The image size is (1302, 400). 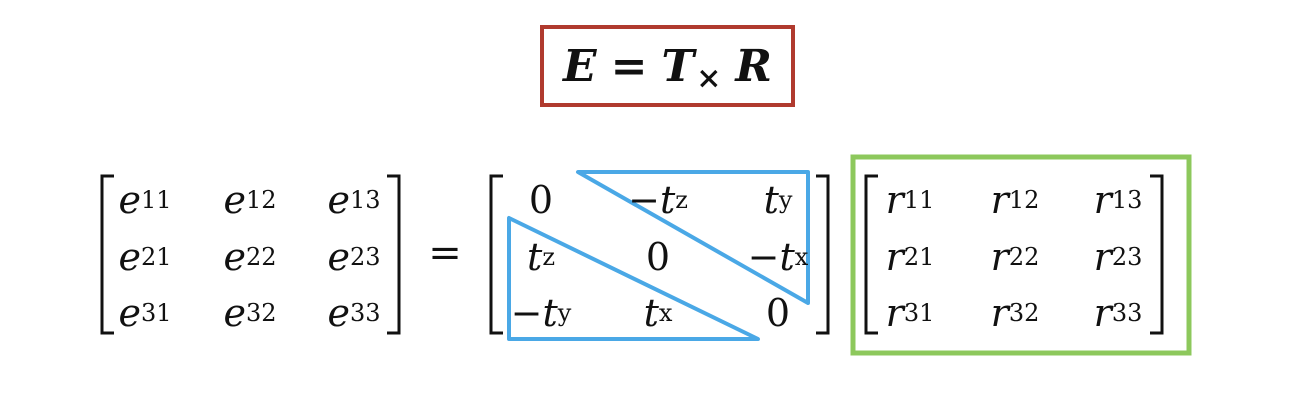 What do you see at coordinates (445, 253) in the screenshot?
I see `matrix-equals-sign: =` at bounding box center [445, 253].